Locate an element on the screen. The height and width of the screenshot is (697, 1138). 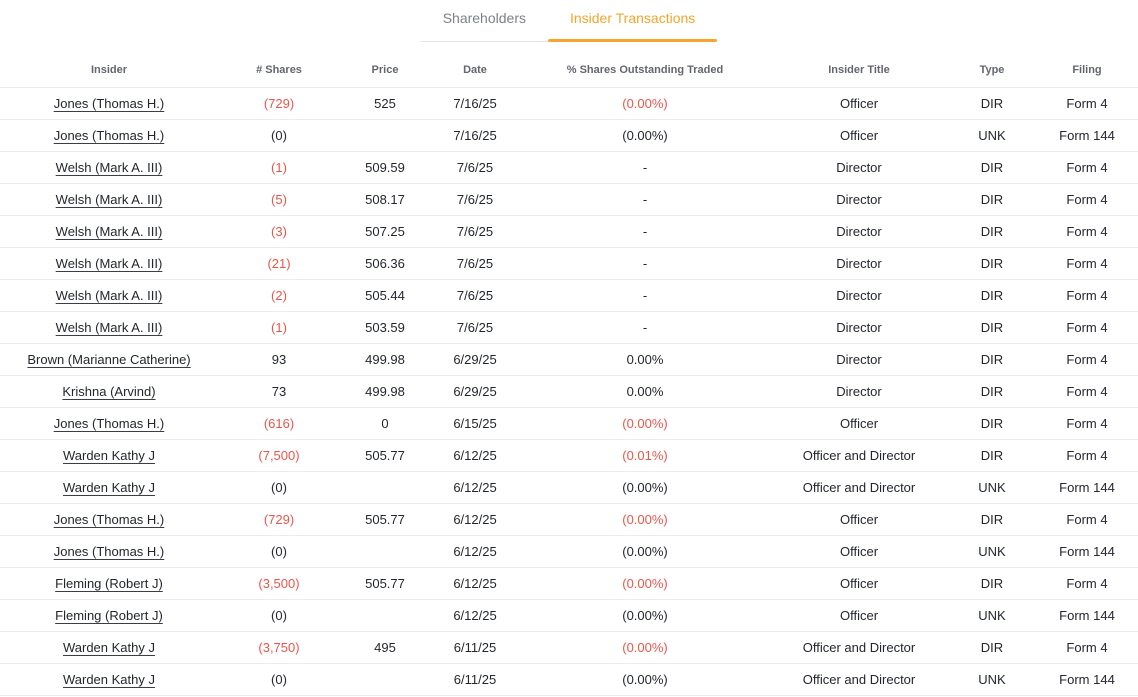
date-cell: 6/29/25 is located at coordinates (475, 359).